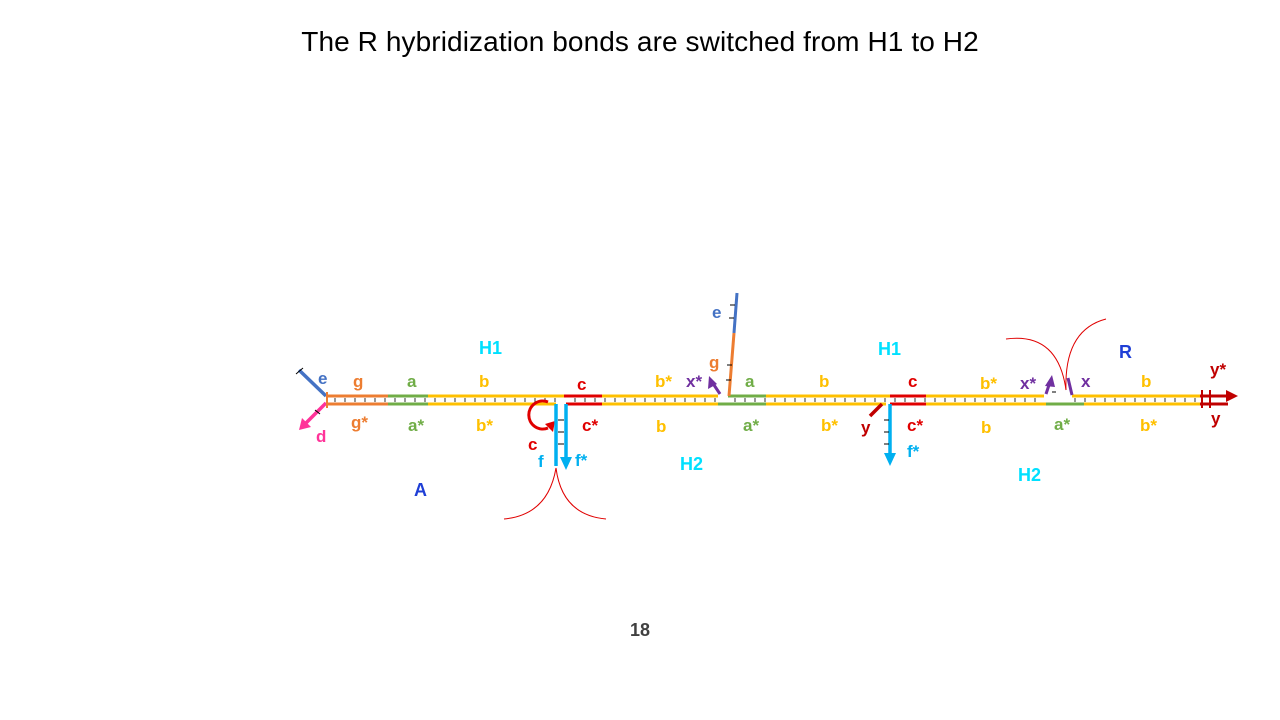 The width and height of the screenshot is (1280, 720). Describe the element at coordinates (590, 425) in the screenshot. I see `label-c-star-1: c*` at that location.